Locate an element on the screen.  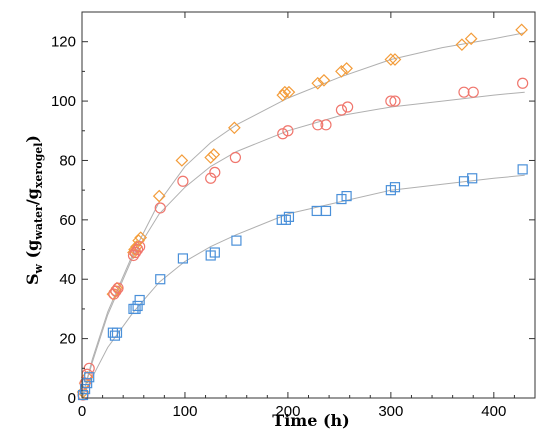
x-tick-label-3: 300 is located at coordinates (390, 411).